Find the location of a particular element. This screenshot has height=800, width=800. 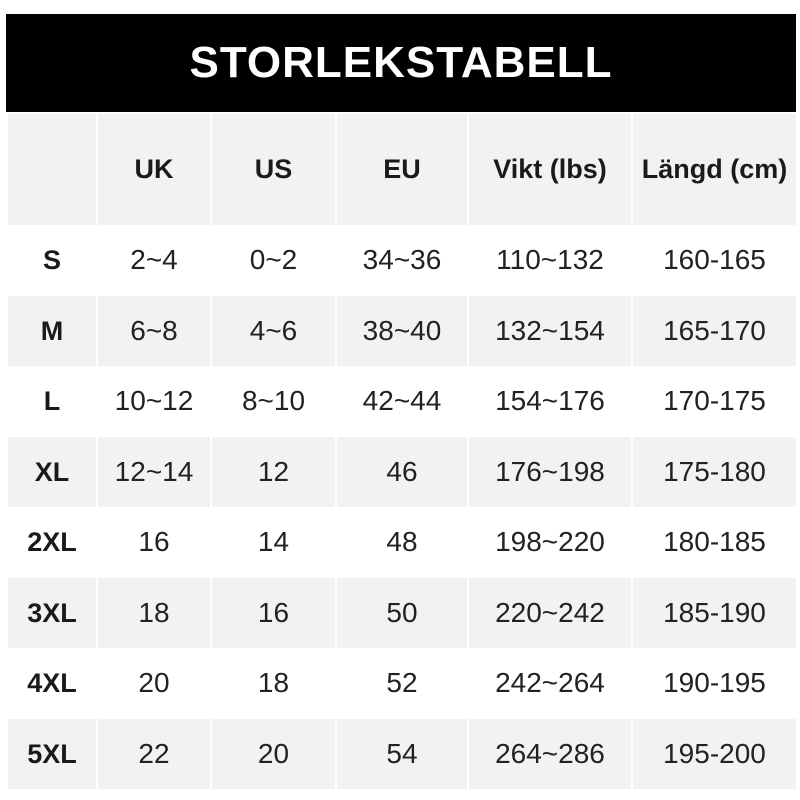

column-header is located at coordinates (52, 169).